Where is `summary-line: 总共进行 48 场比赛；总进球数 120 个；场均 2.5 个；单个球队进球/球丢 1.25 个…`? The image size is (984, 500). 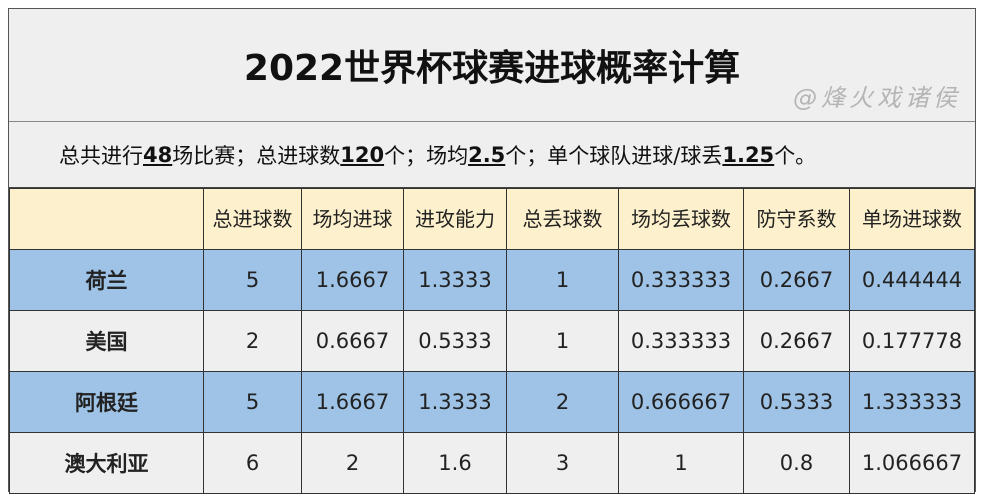
summary-line: 总共进行 48 场比赛；总进球数 120 个；场均 2.5 个；单个球队进球/球丢 1.25 个… is located at coordinates (492, 155).